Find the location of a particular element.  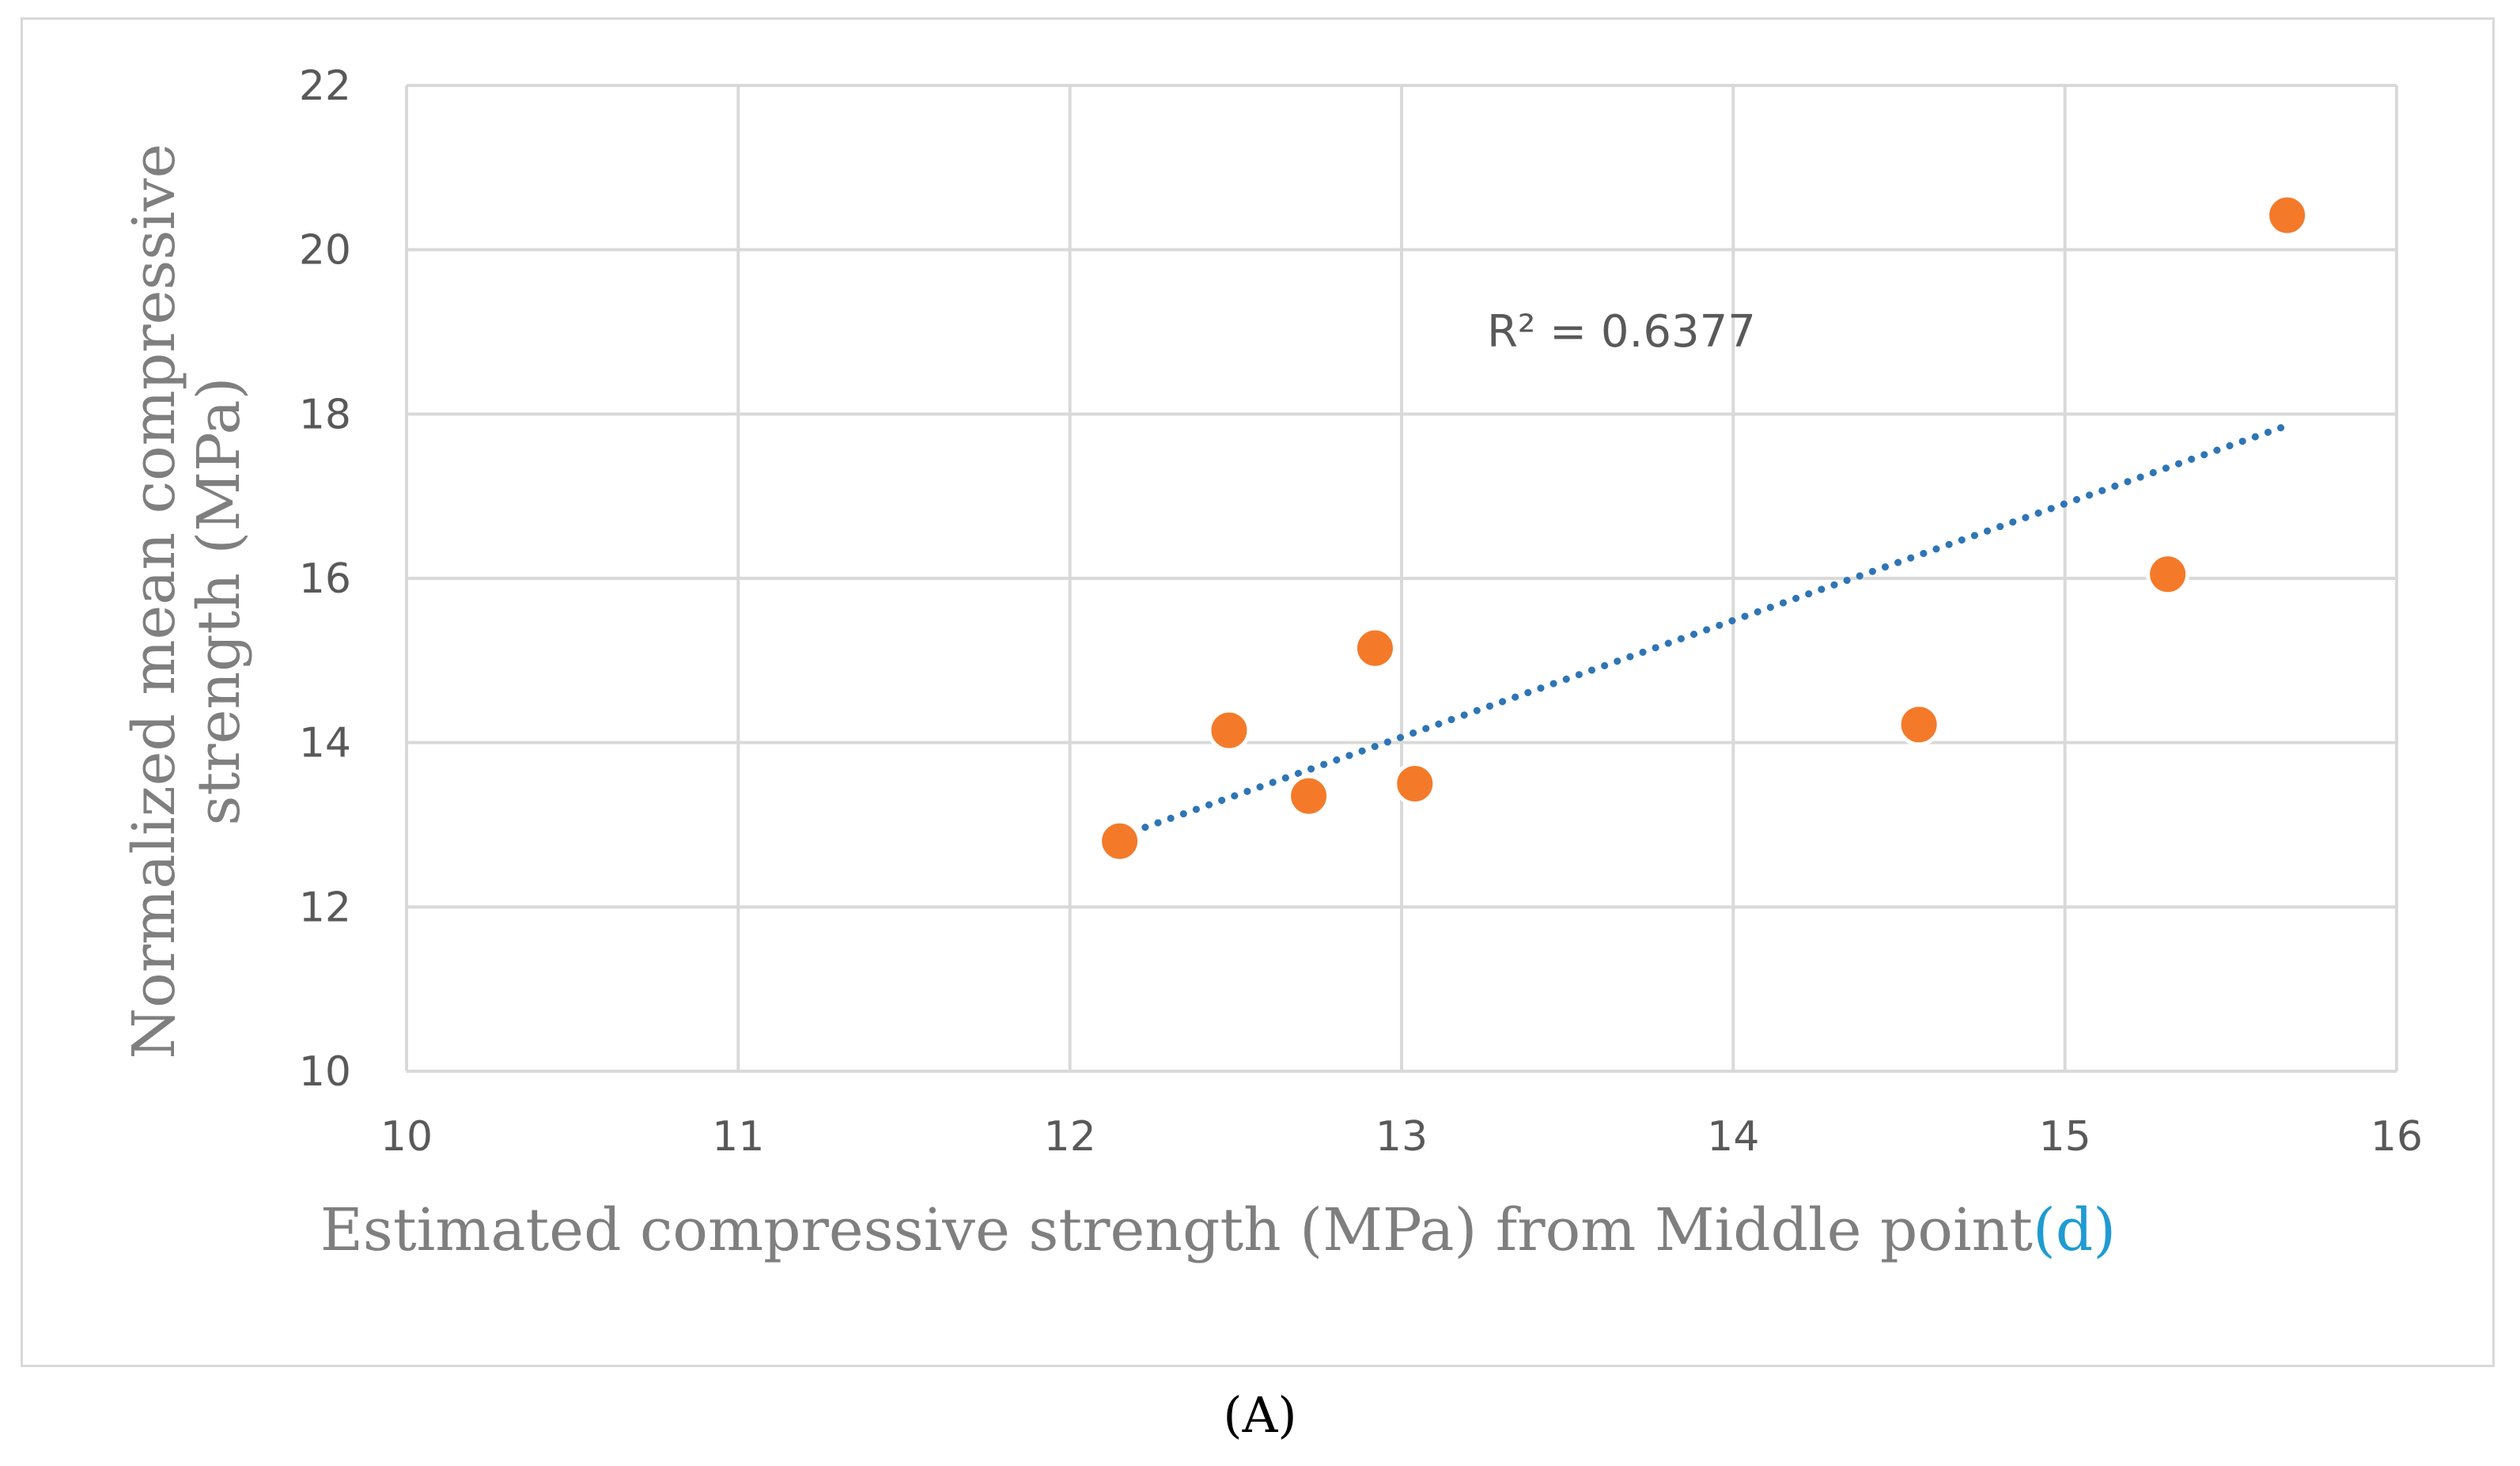

y-tick-label: 22 is located at coordinates (325, 87).